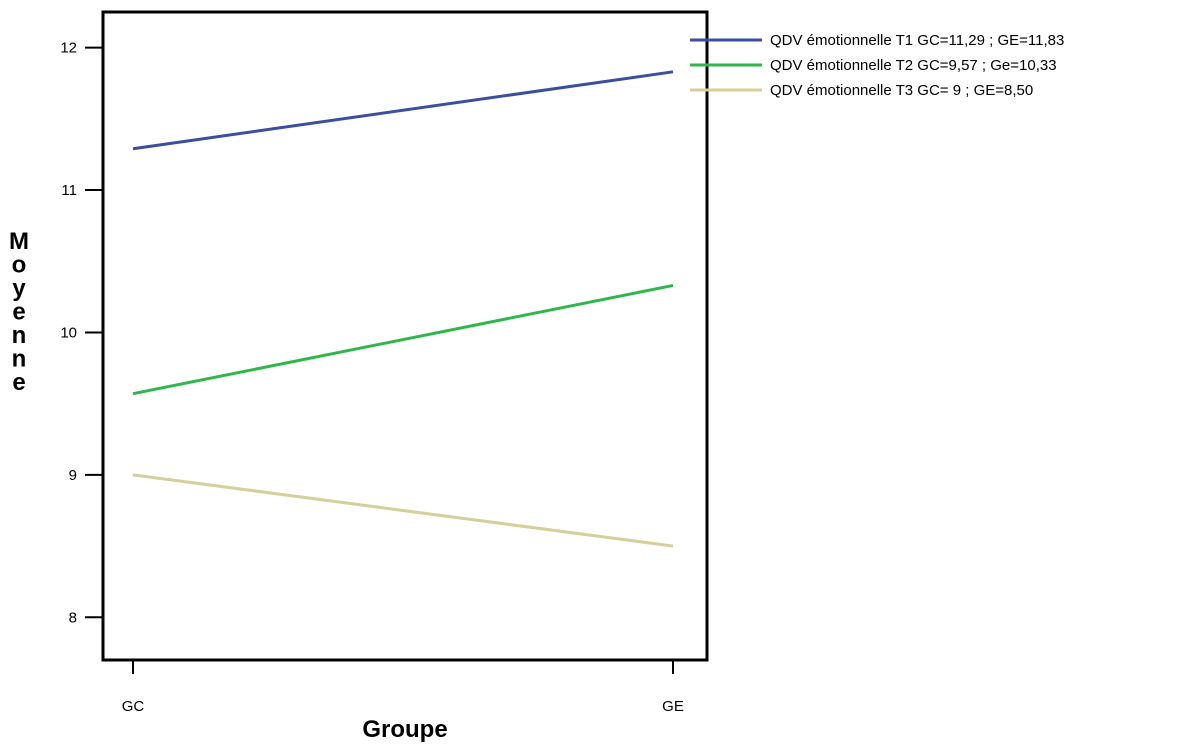 The width and height of the screenshot is (1198, 746). Describe the element at coordinates (901, 90) in the screenshot. I see `legend-label: QDV émotionnelle T3 GC= 9 ; GE=8,50` at that location.